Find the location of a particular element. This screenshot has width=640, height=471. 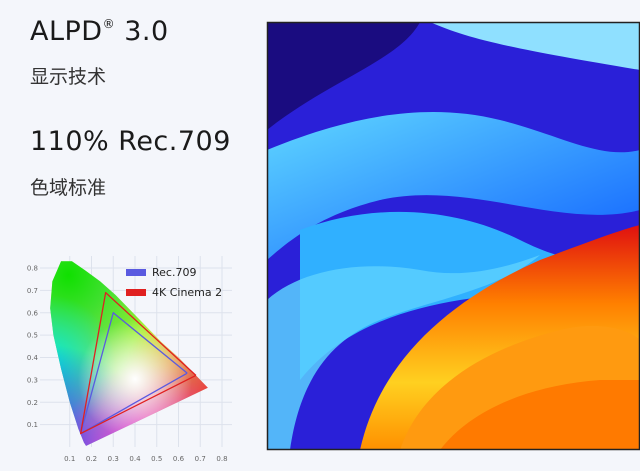

x-tick-label: 0.7 is located at coordinates (200, 459).